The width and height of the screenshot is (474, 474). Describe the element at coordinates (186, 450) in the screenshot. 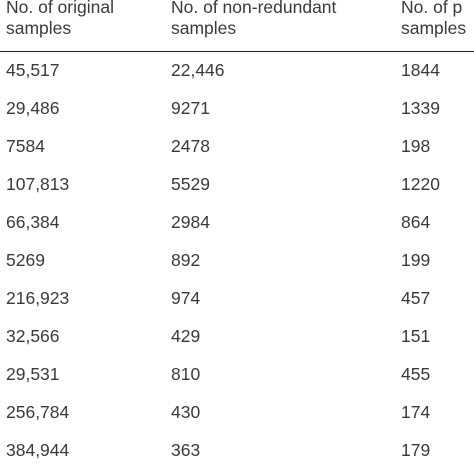

I see `non-redundant-samples-cell: 363` at that location.